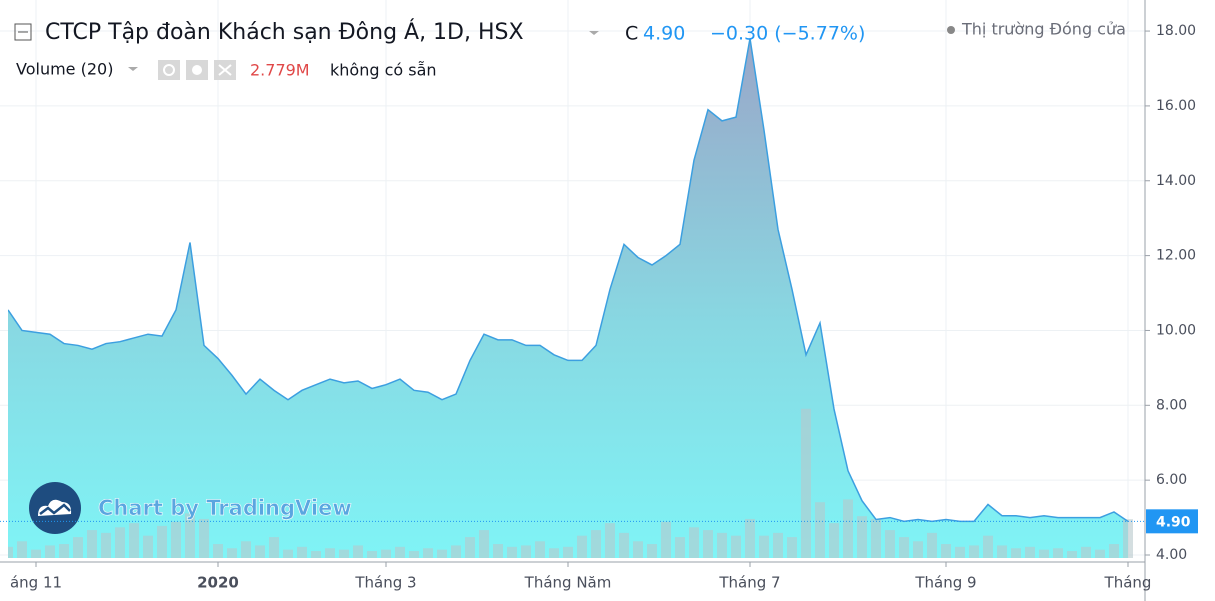  I want to click on x-tick-label: Tháng 7, so click(749, 583).